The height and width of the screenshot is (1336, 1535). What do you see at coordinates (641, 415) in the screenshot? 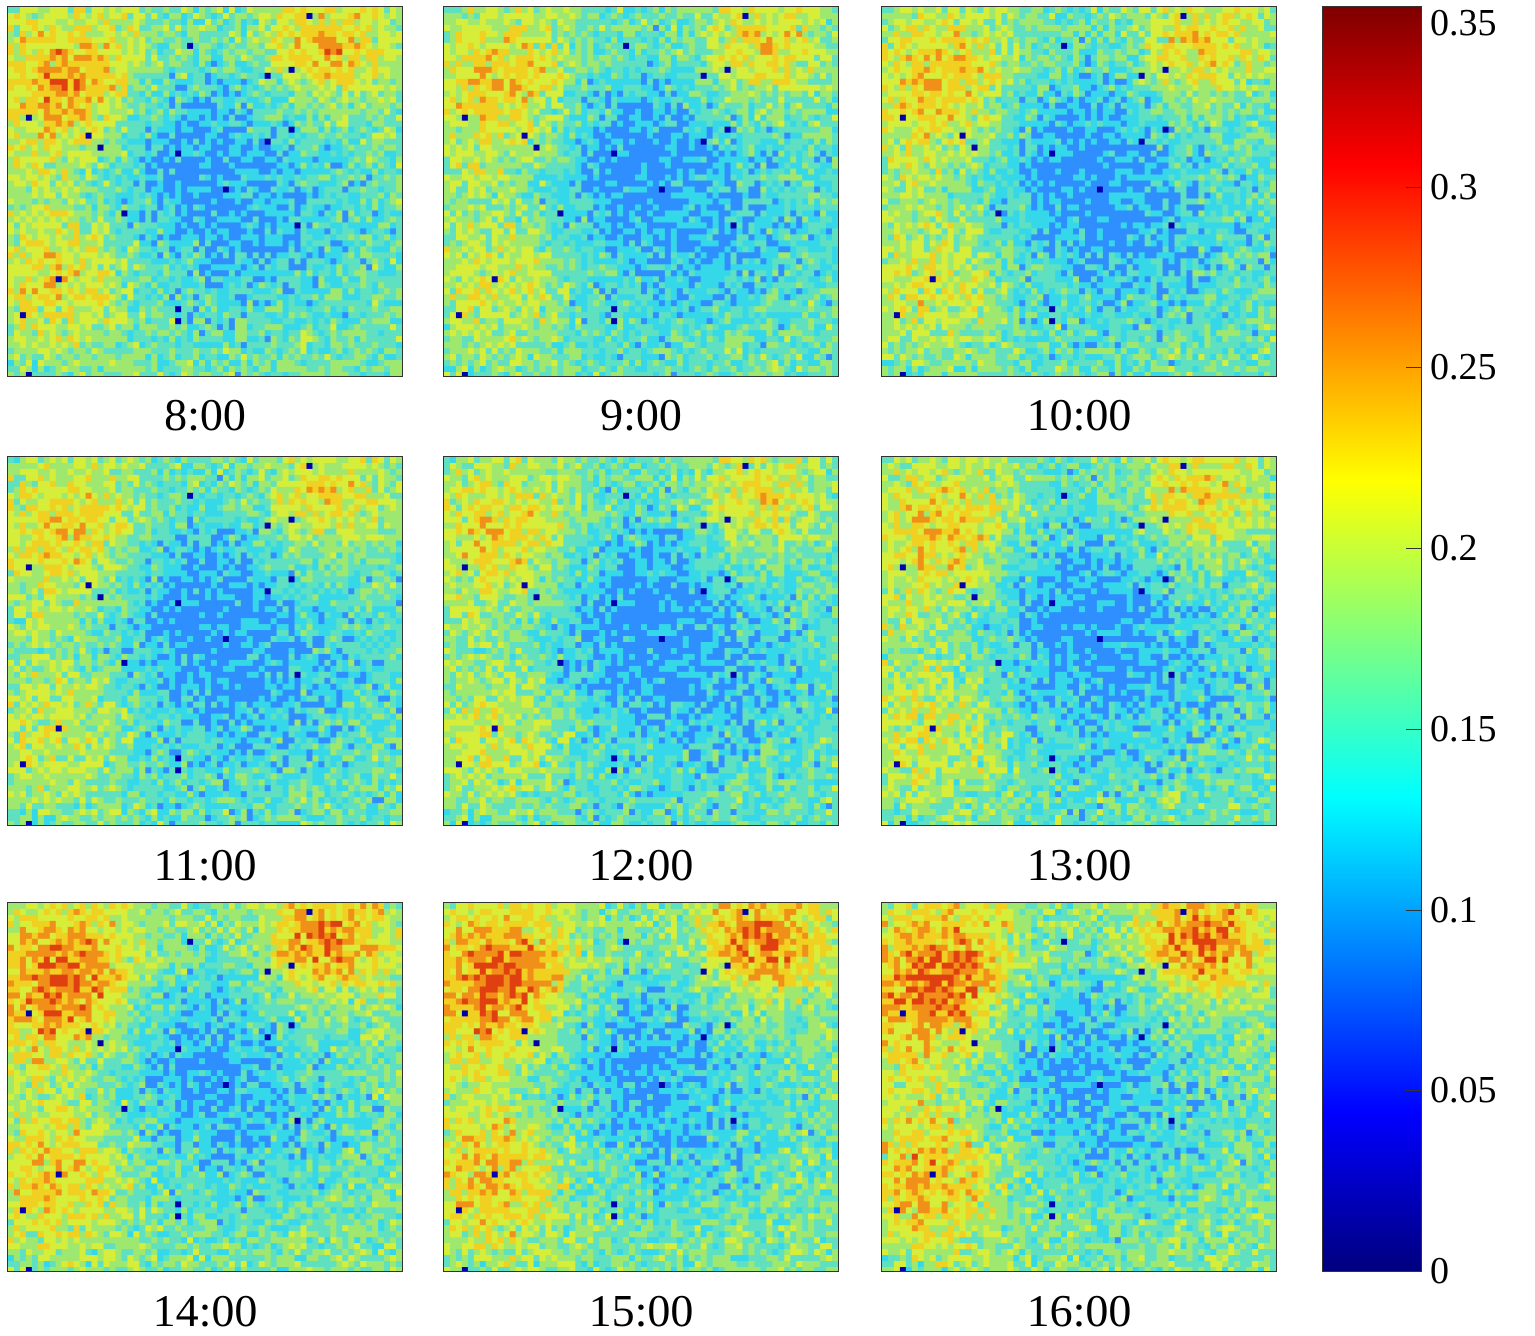
I see `time-label-0900: 9:00` at bounding box center [641, 415].